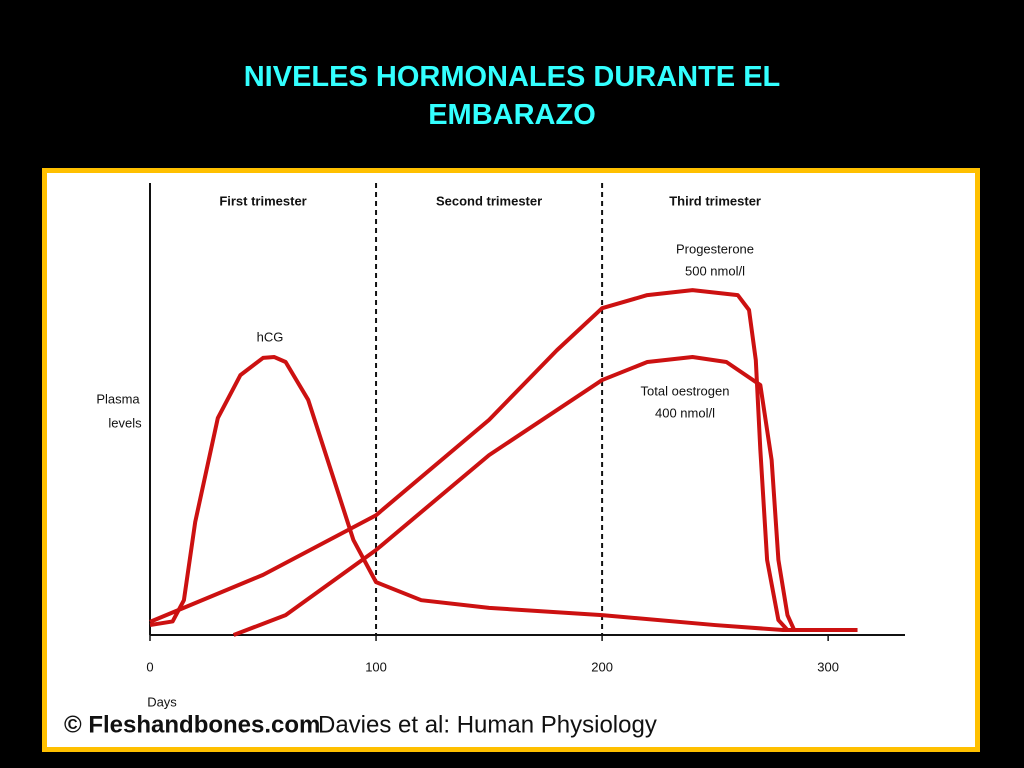  Describe the element at coordinates (715, 200) in the screenshot. I see `region-label: Third trimester` at that location.